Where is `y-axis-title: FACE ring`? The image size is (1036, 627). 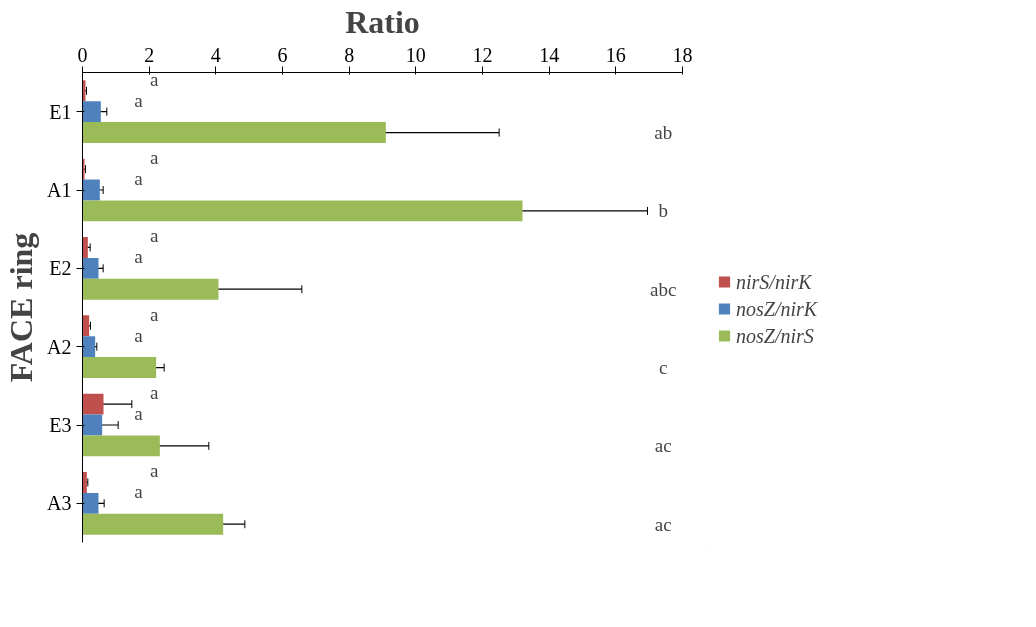
y-axis-title: FACE ring is located at coordinates (21, 307).